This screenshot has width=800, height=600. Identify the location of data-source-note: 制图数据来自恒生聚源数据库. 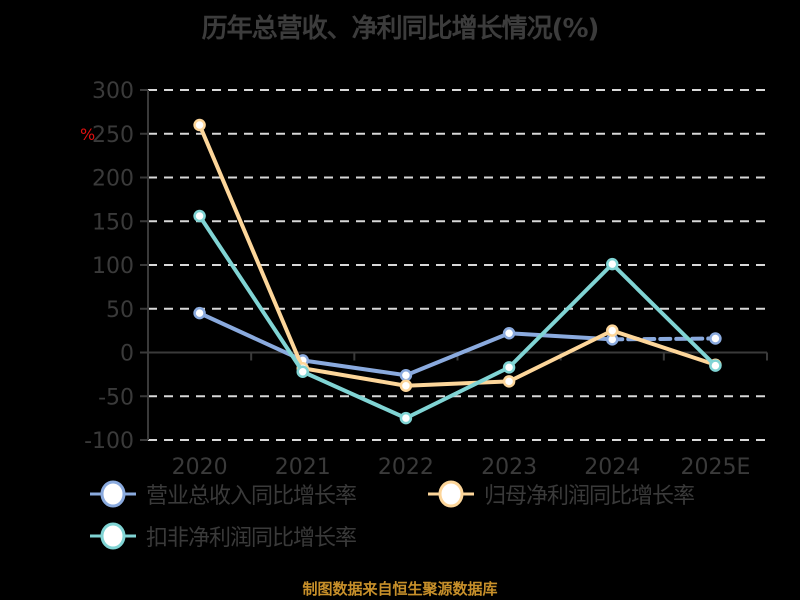
(400, 589).